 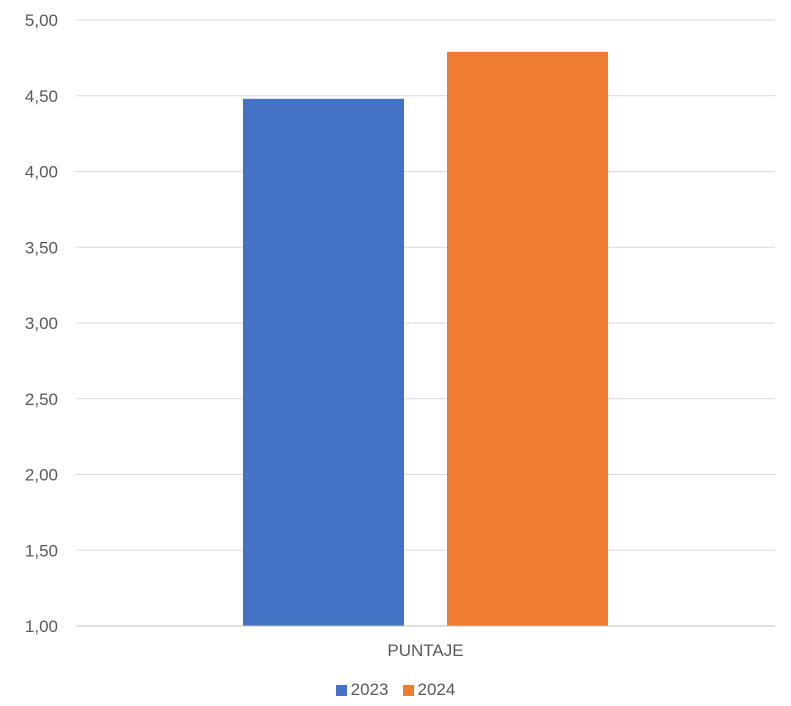 What do you see at coordinates (341, 690) in the screenshot?
I see `legend-swatch-2023` at bounding box center [341, 690].